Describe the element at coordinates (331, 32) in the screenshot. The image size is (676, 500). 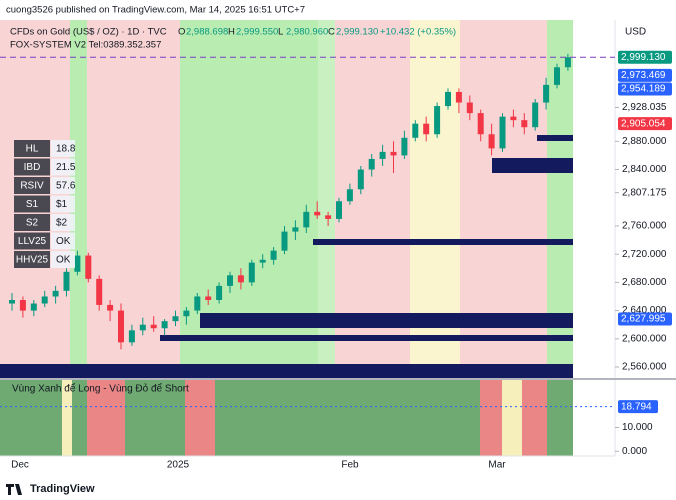
I see `ohlc-label: C` at that location.